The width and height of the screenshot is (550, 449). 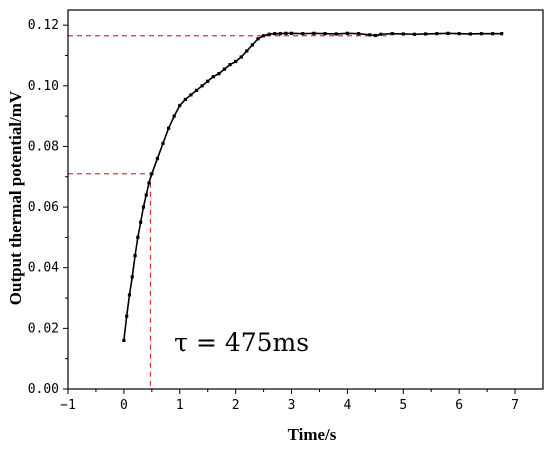 What do you see at coordinates (68, 405) in the screenshot?
I see `x-tick-label: −1` at bounding box center [68, 405].